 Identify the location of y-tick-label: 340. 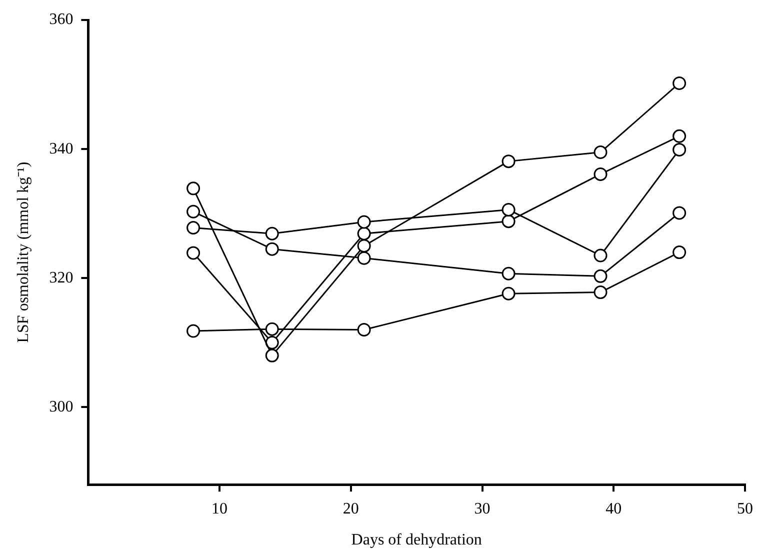
(61, 149).